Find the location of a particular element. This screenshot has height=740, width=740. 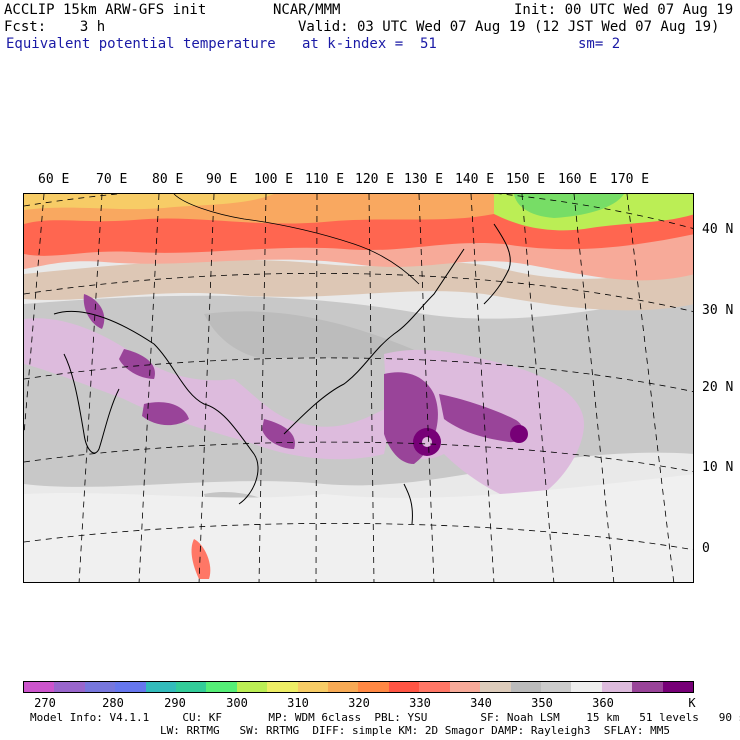

colorbar-label: 290 is located at coordinates (175, 703).